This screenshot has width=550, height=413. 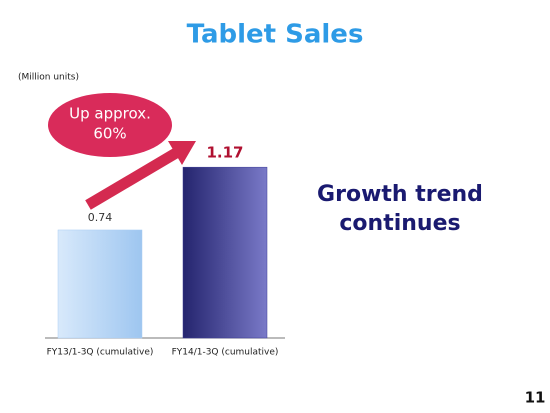 I want to click on page-number: 11, so click(x=535, y=398).